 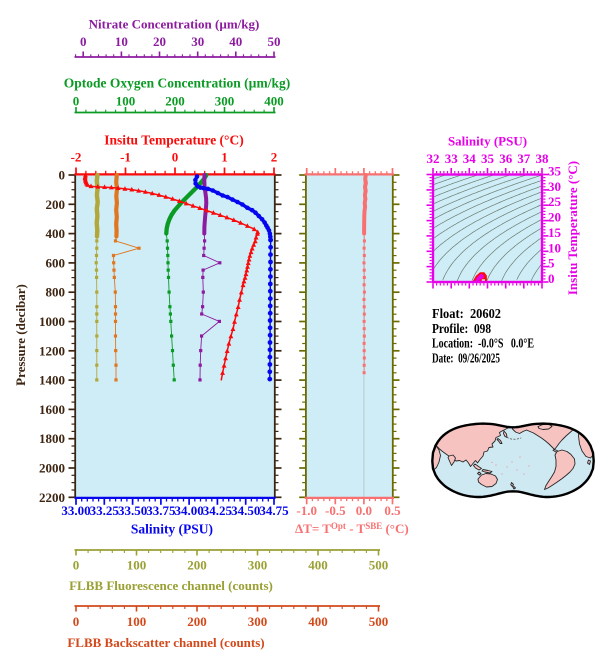 What do you see at coordinates (274, 41) in the screenshot?
I see `svg-text: 50` at bounding box center [274, 41].